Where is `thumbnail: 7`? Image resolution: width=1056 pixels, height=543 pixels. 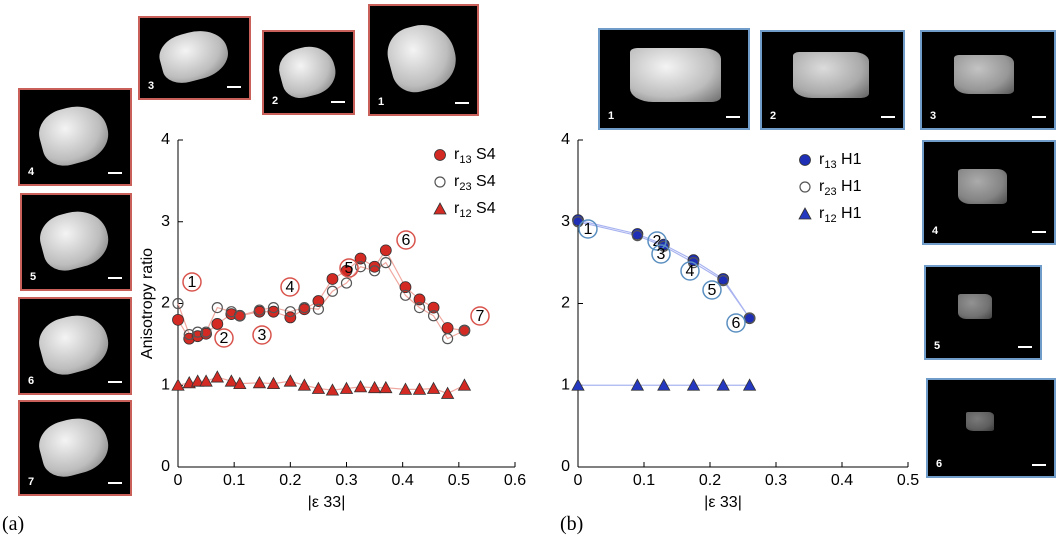 thumbnail: 7 is located at coordinates (75, 448).